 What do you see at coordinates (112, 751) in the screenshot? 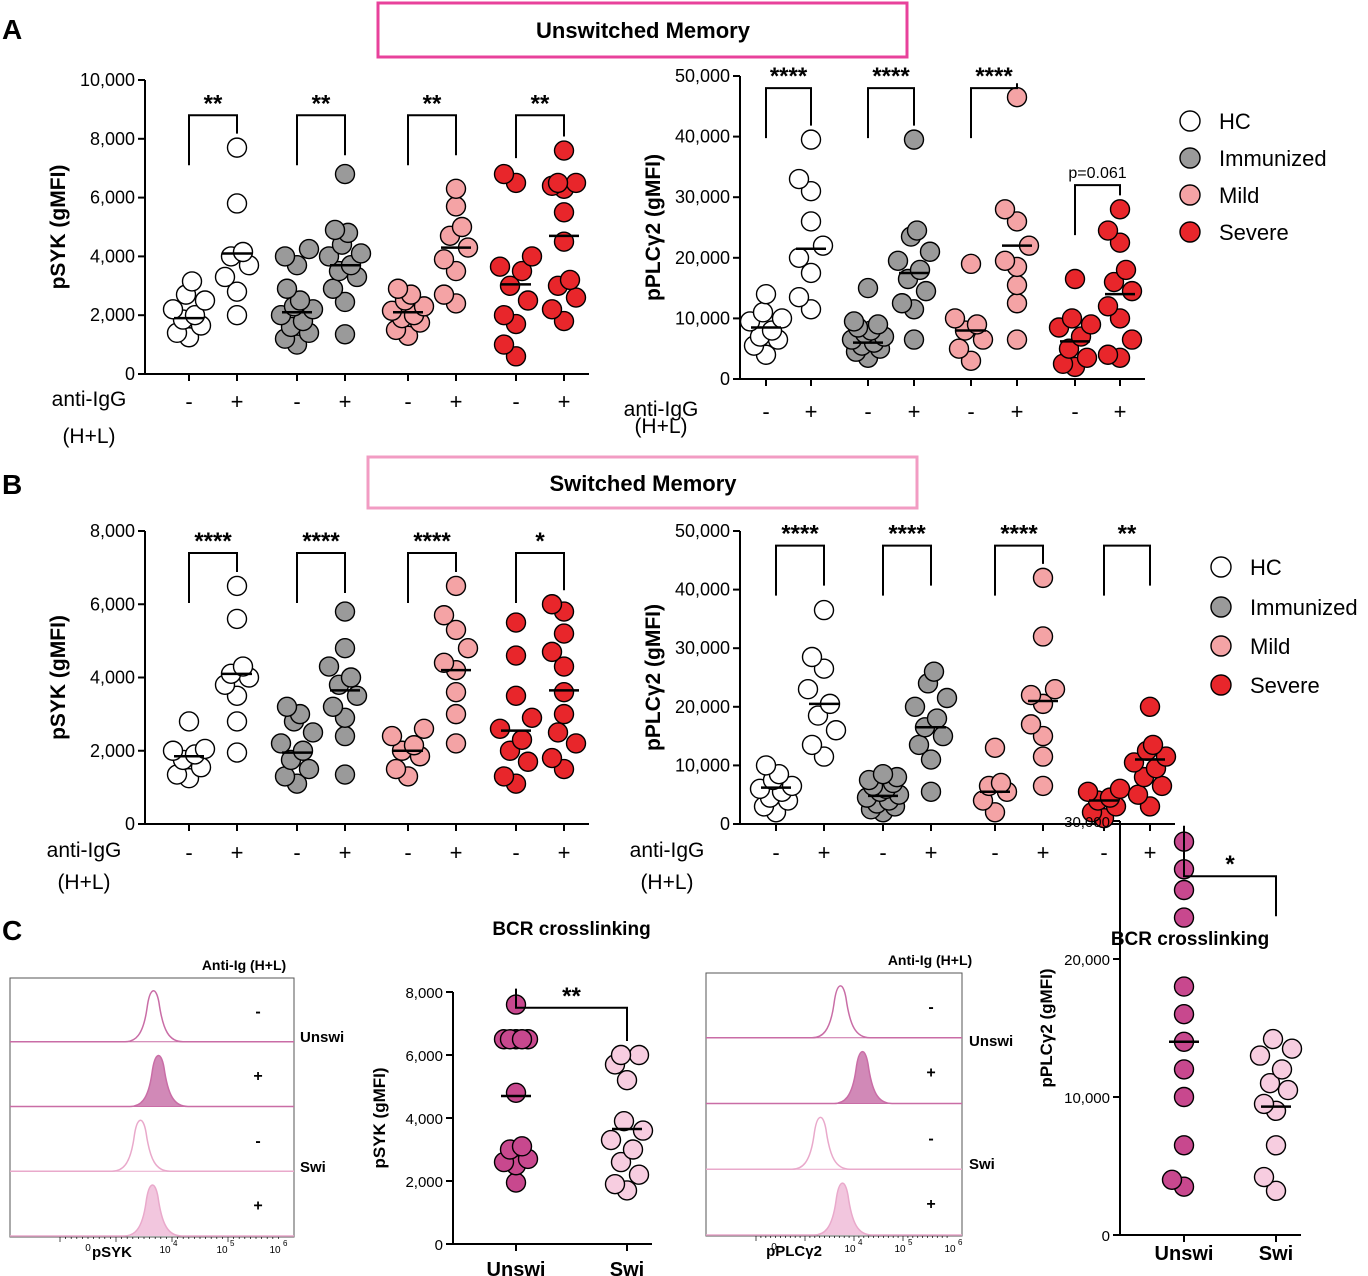
I see `y-tick-label: 2,000` at bounding box center [112, 751].